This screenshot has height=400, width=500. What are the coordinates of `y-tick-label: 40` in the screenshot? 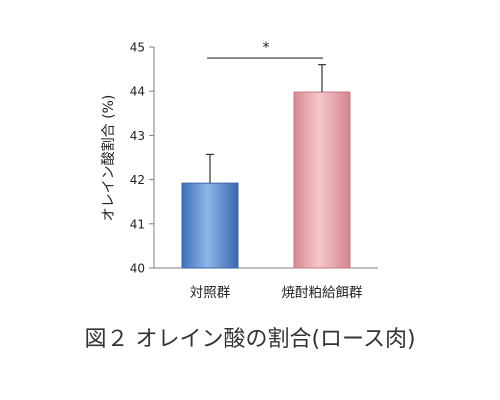 It's located at (137, 269).